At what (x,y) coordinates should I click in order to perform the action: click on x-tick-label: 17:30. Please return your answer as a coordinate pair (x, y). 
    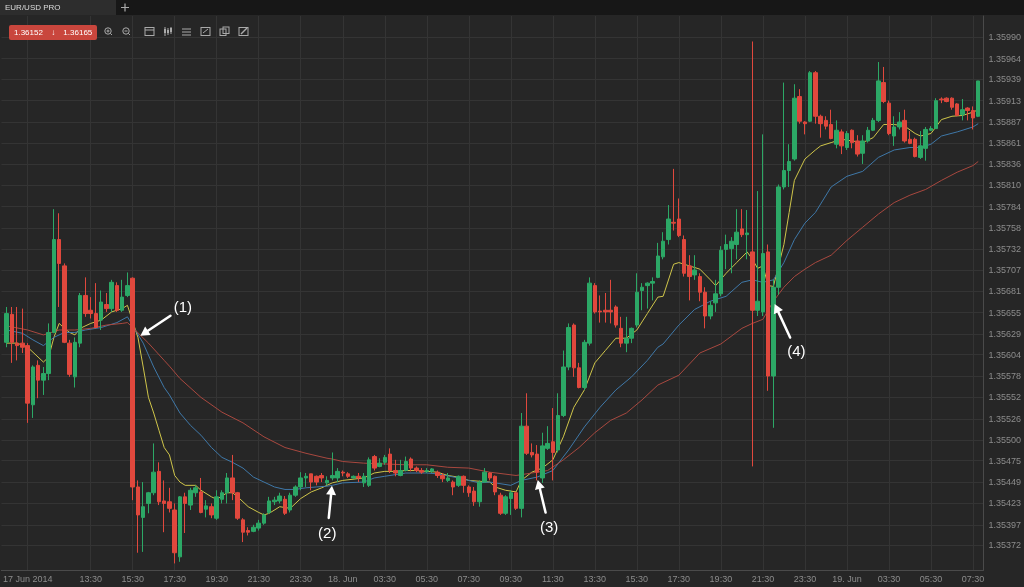
    Looking at the image, I should click on (174, 578).